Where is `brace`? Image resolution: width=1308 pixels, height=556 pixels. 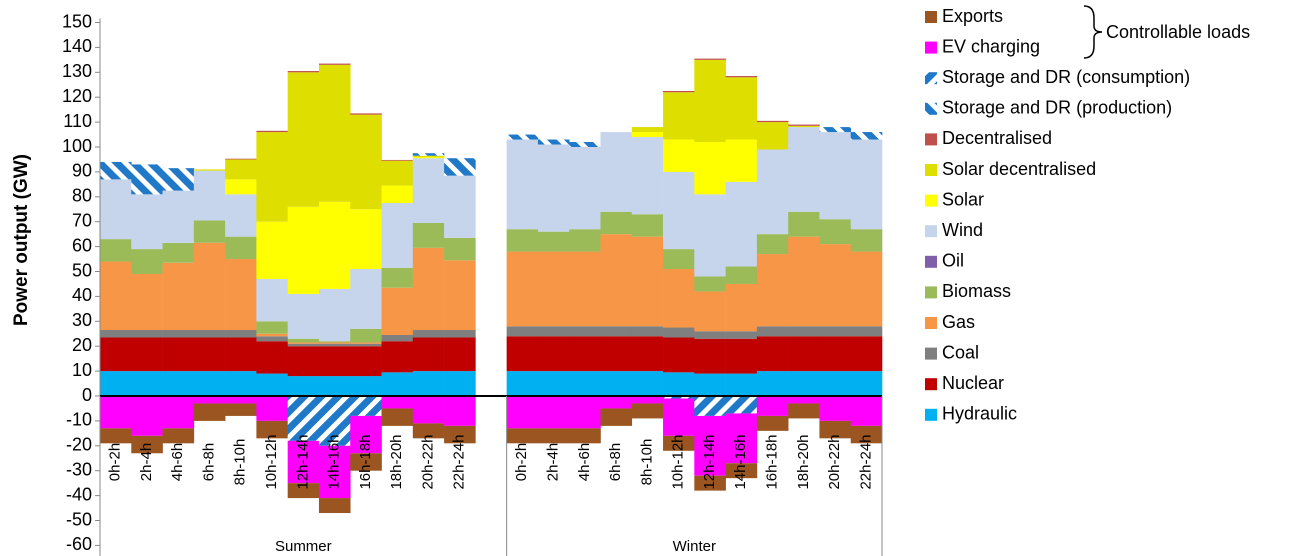 brace is located at coordinates (1093, 32).